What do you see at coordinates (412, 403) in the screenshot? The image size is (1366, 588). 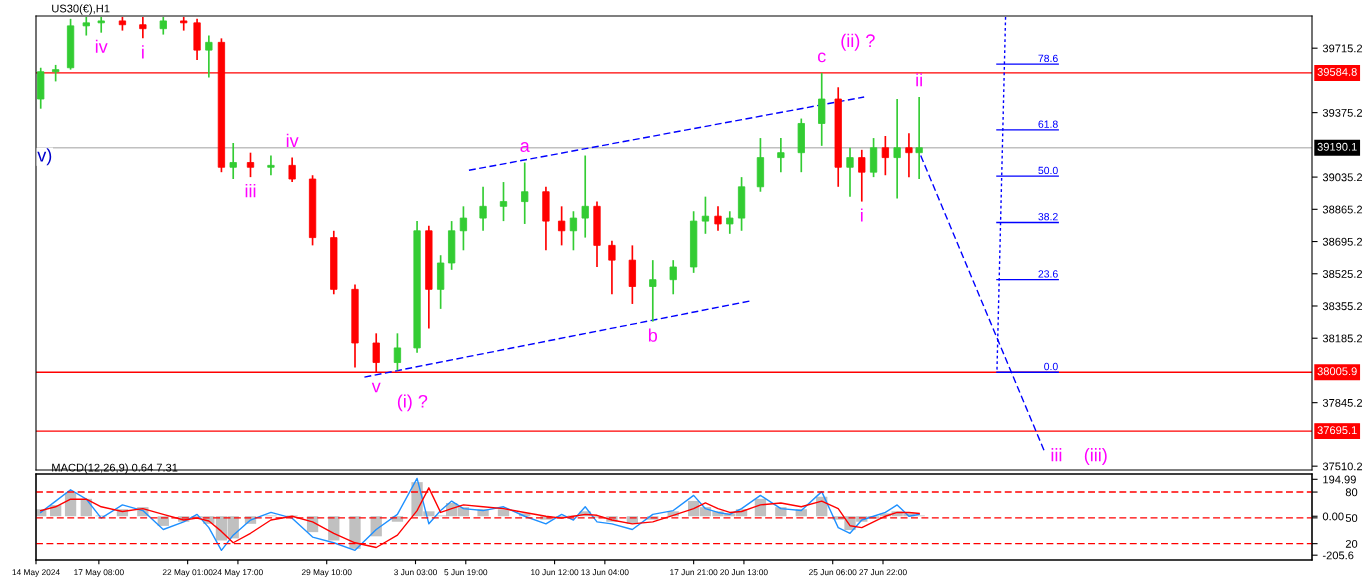 I see `annotation: (i) ?` at bounding box center [412, 403].